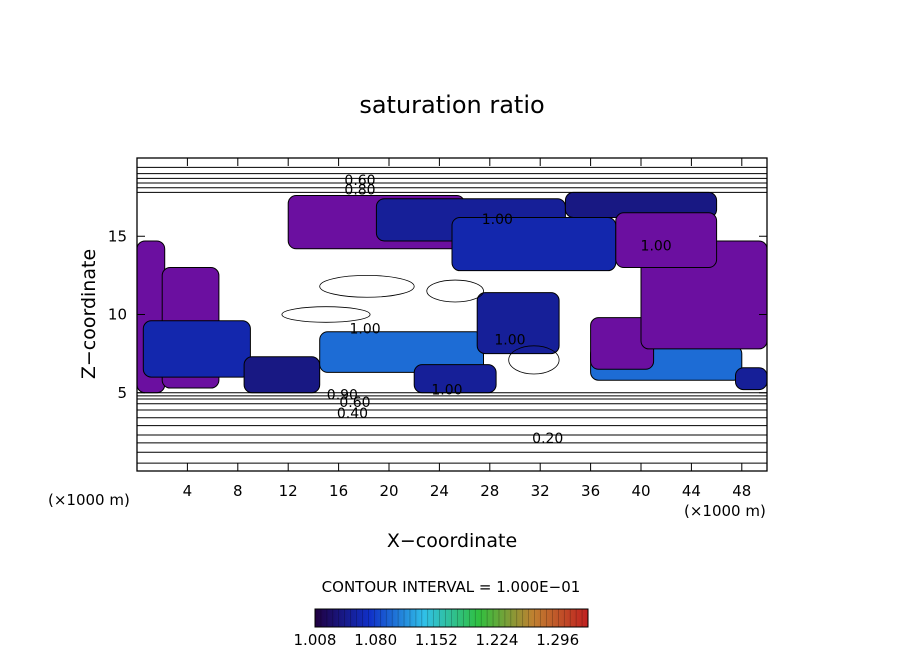  I want to click on x-tick-label-4: 4, so click(188, 491).